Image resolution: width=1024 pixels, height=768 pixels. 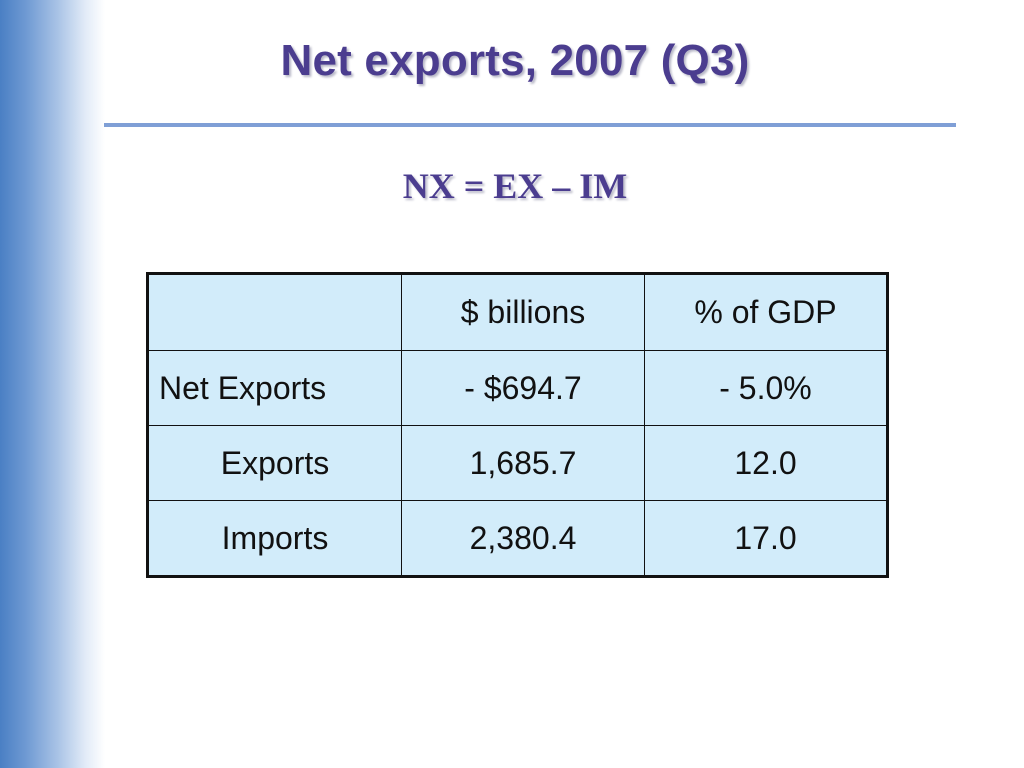 What do you see at coordinates (274, 463) in the screenshot?
I see `row-label: Exports` at bounding box center [274, 463].